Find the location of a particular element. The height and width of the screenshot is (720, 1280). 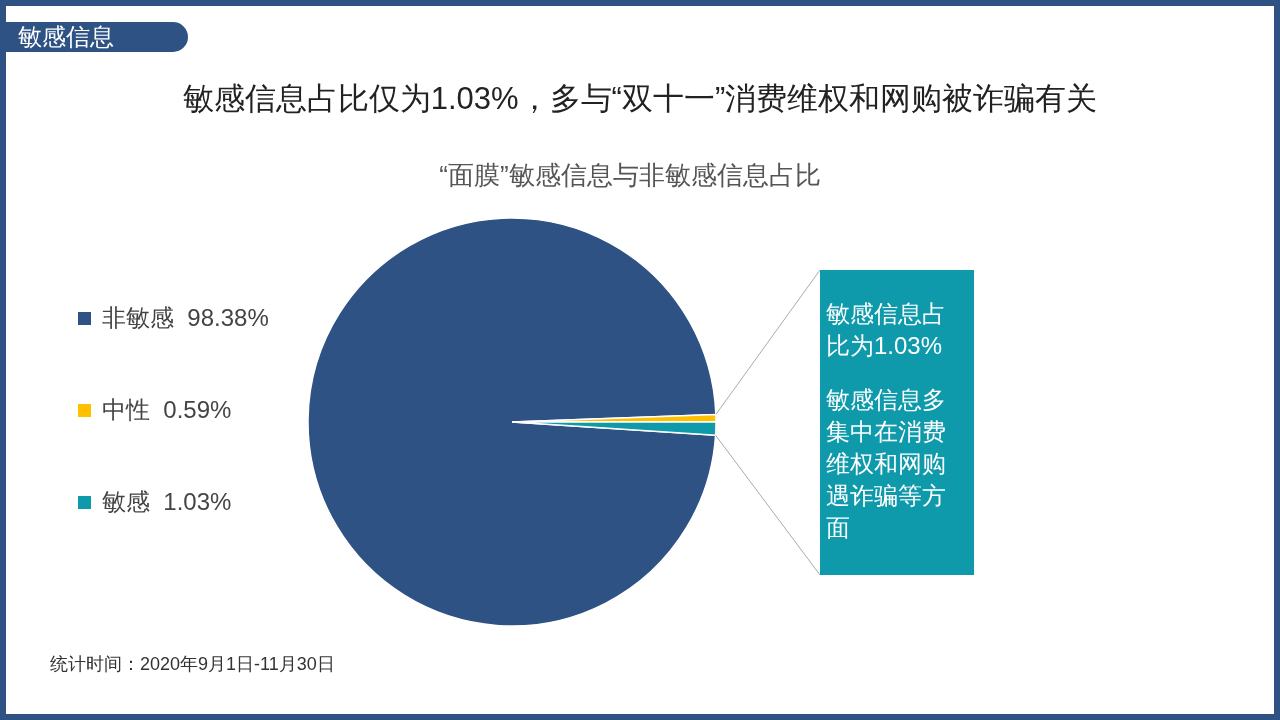

tab: 敏感信息 is located at coordinates (97, 37).